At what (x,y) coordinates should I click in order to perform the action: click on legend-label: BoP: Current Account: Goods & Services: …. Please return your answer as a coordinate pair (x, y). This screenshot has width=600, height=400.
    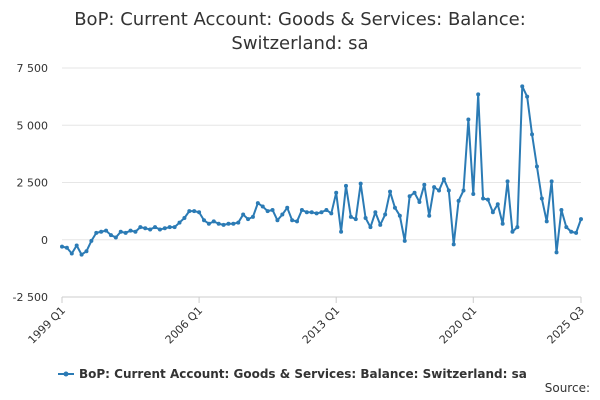
    Looking at the image, I should click on (303, 374).